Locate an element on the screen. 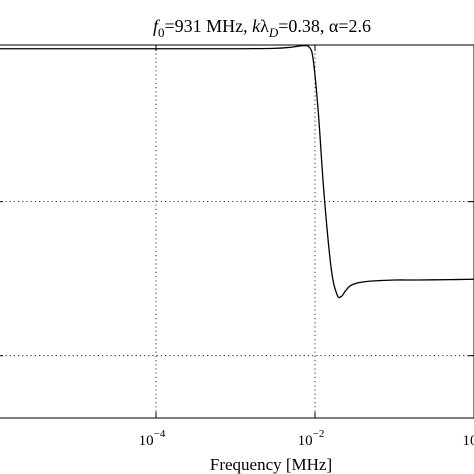 Image resolution: width=474 pixels, height=474 pixels. title-f-symbol: f is located at coordinates (157, 26).